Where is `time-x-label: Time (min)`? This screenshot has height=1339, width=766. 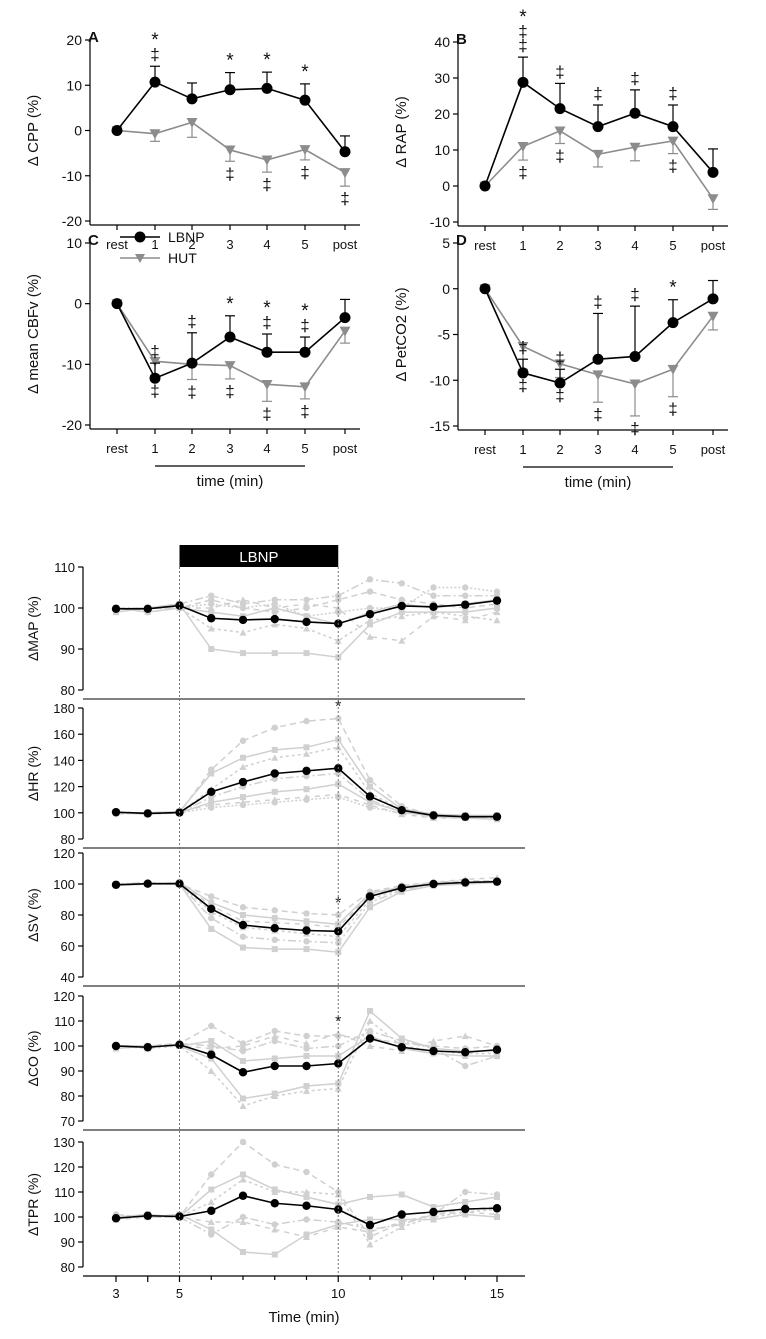
time-x-label: Time (min) is located at coordinates (303, 1317).